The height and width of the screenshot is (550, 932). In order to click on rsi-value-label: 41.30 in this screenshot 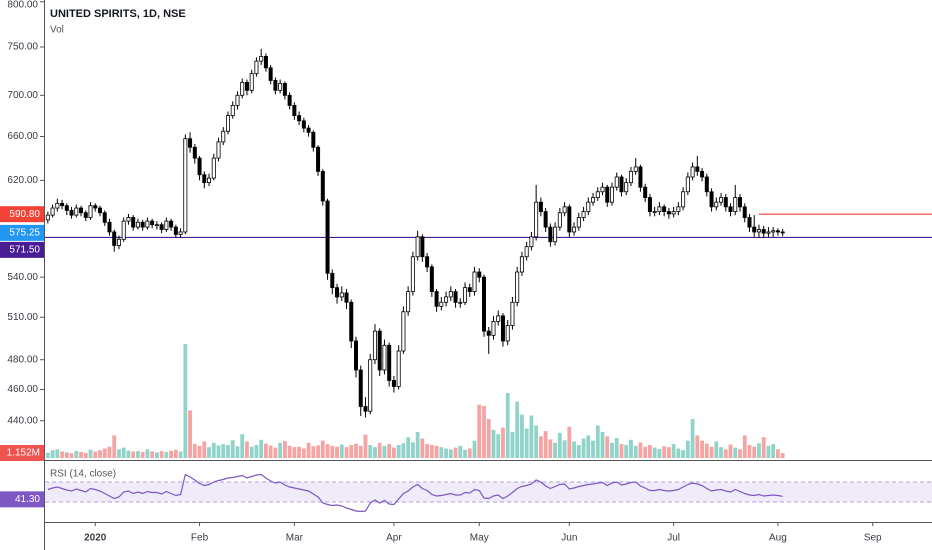, I will do `click(27, 499)`.